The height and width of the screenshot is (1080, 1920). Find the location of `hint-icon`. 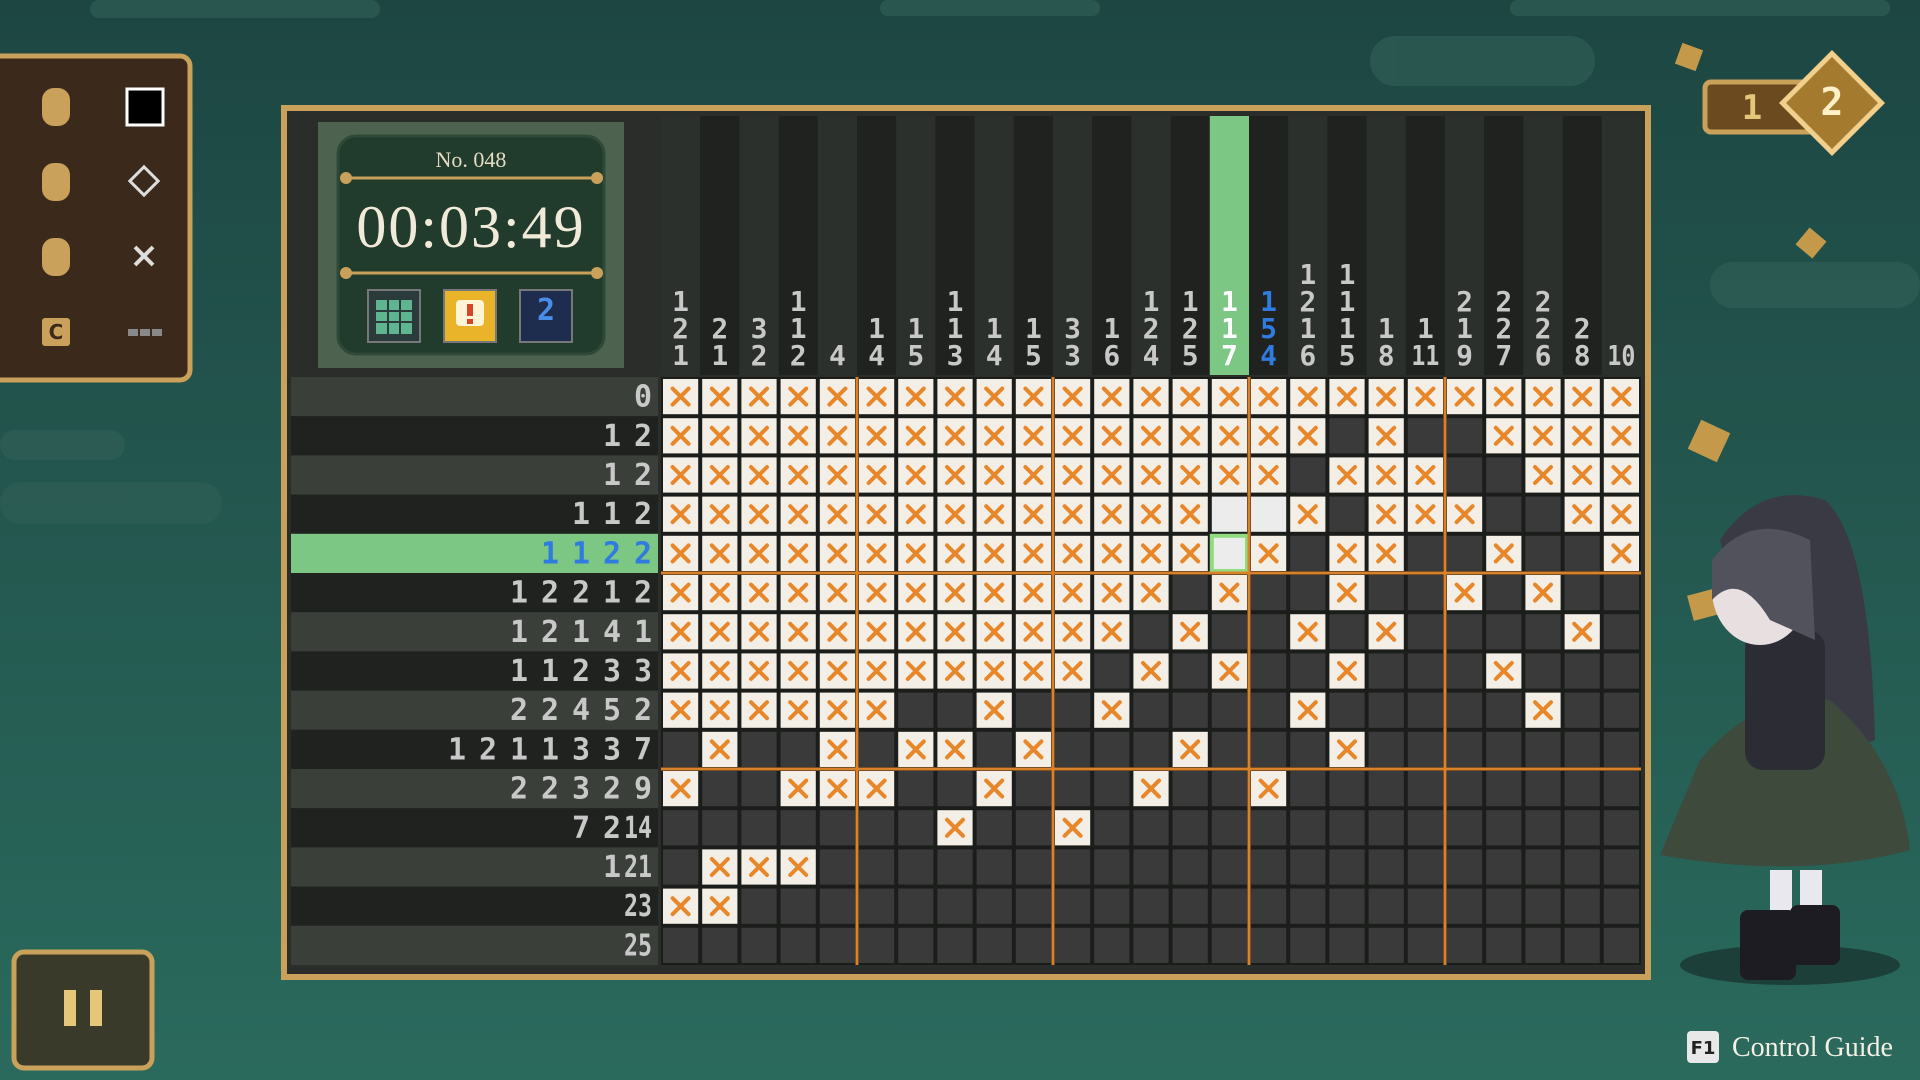

hint-icon is located at coordinates (470, 316).